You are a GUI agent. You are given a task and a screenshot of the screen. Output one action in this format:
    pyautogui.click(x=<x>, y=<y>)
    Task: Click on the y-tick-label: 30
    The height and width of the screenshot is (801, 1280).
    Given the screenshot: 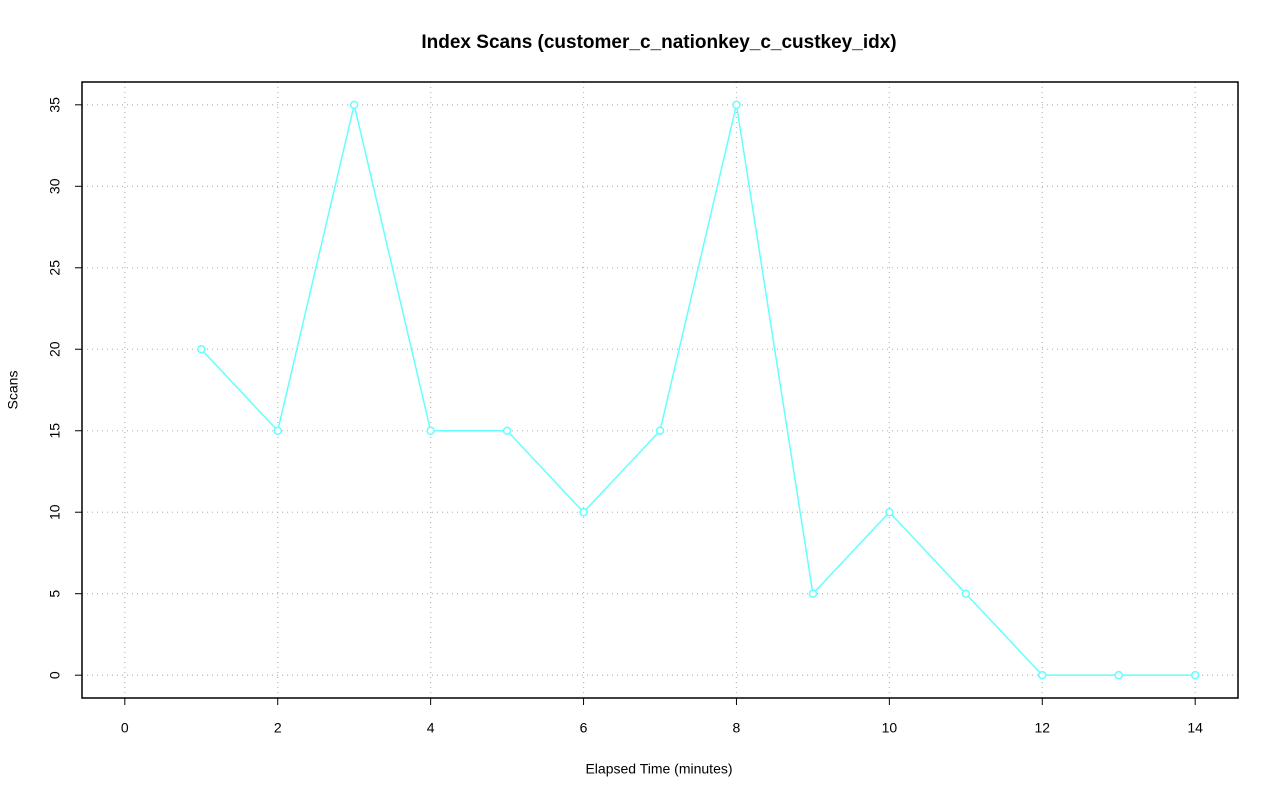 What is the action you would take?
    pyautogui.click(x=55, y=186)
    